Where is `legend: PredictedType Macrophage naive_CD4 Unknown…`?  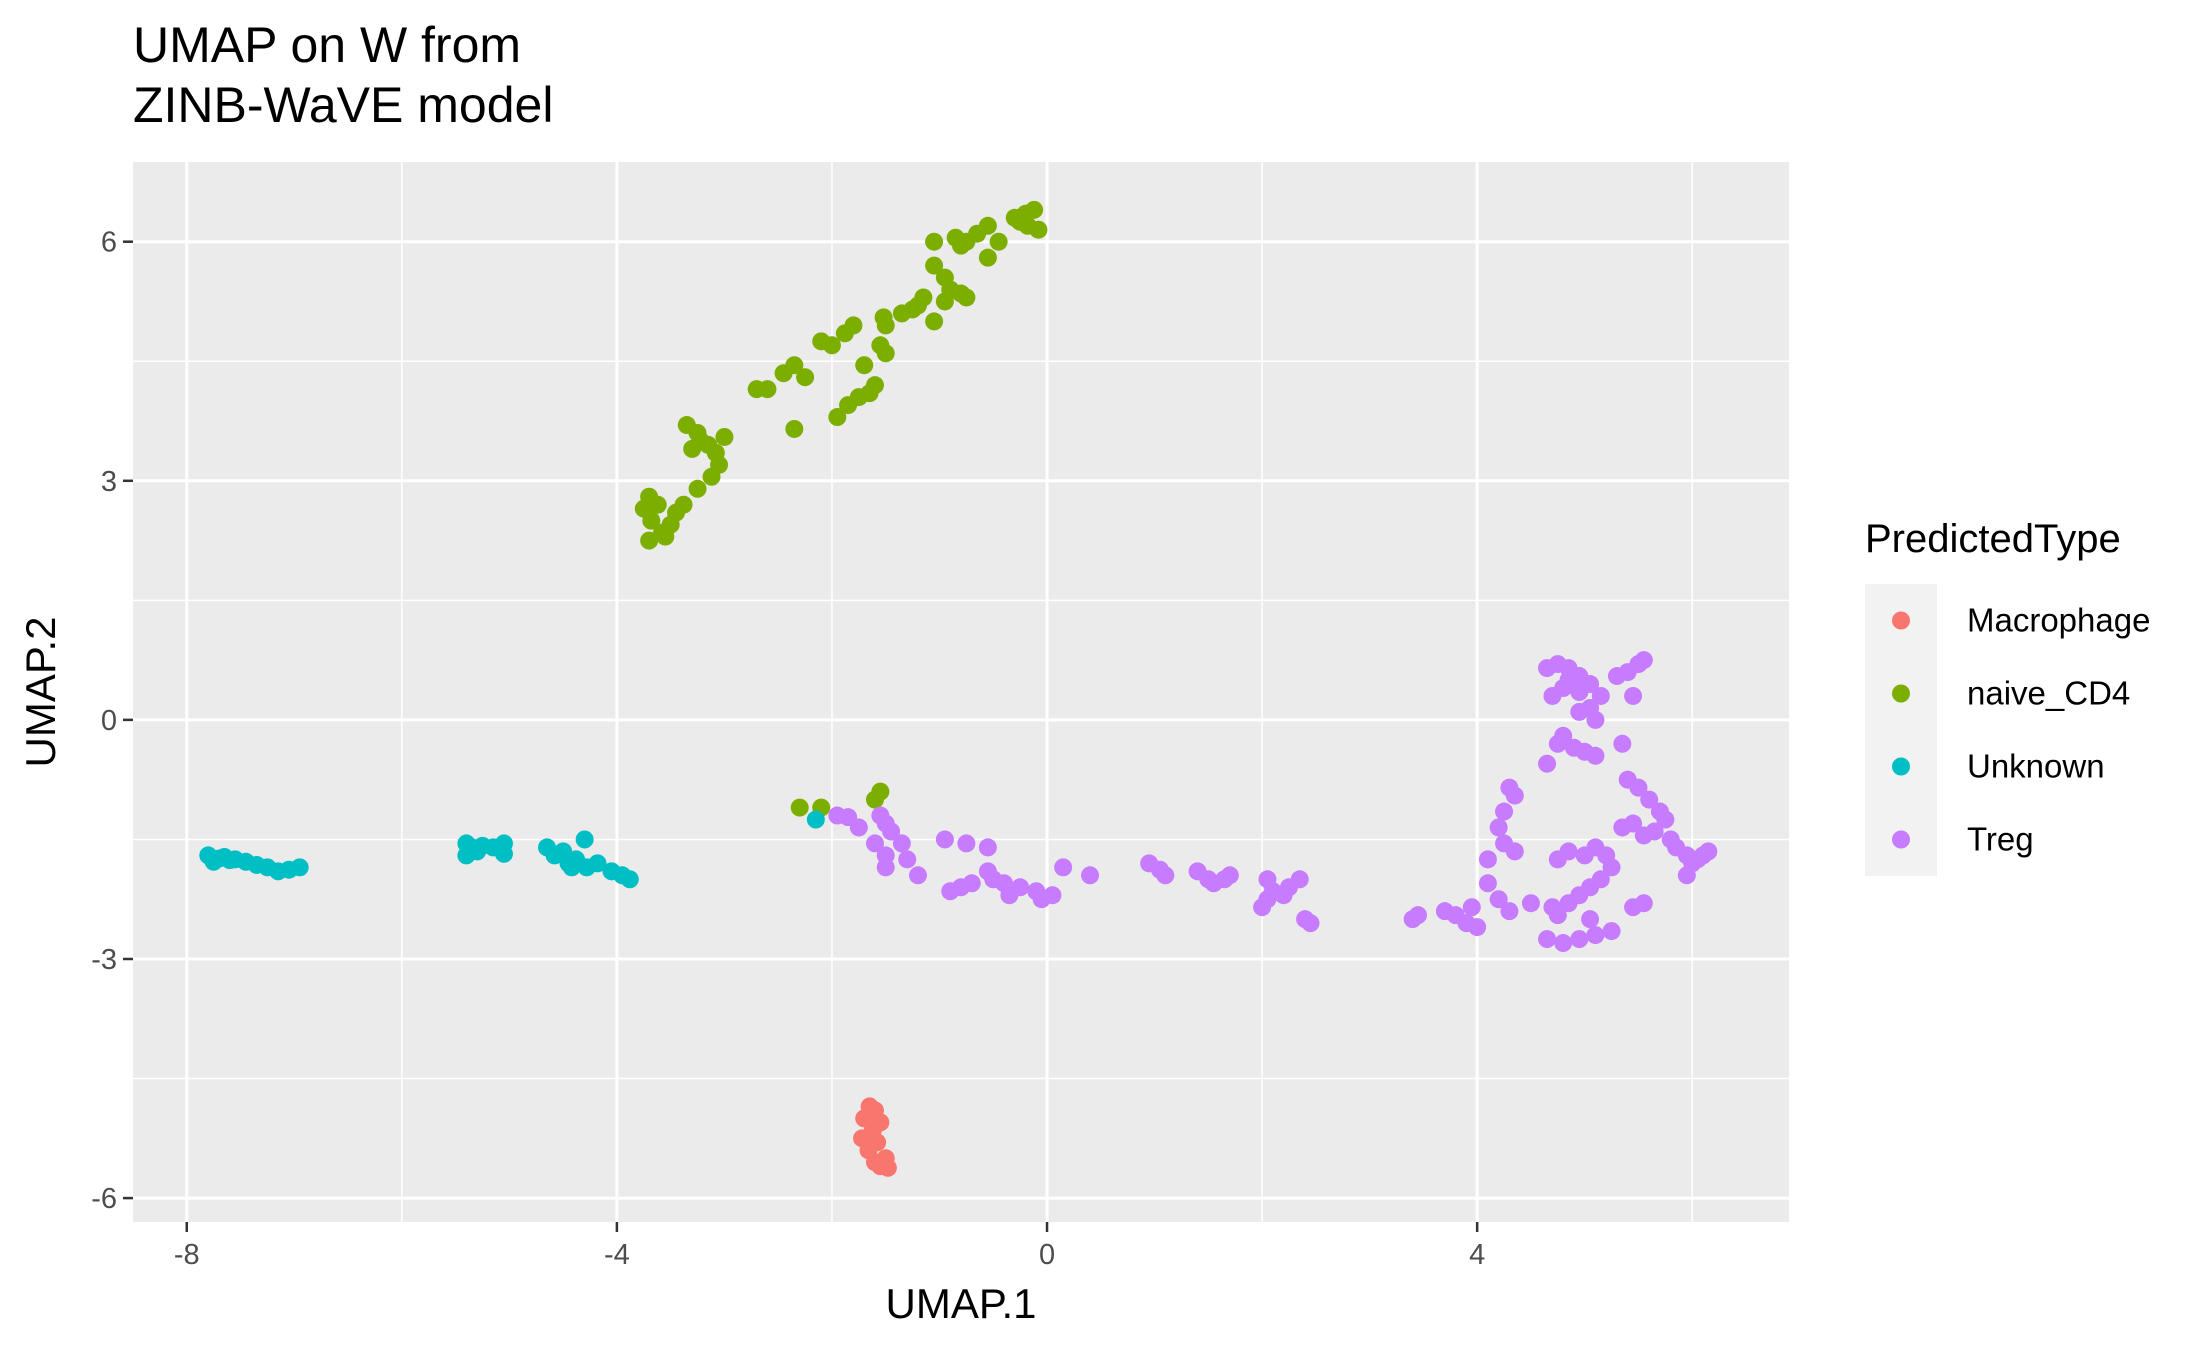
legend: PredictedType Macrophage naive_CD4 Unknown… is located at coordinates (2007, 696).